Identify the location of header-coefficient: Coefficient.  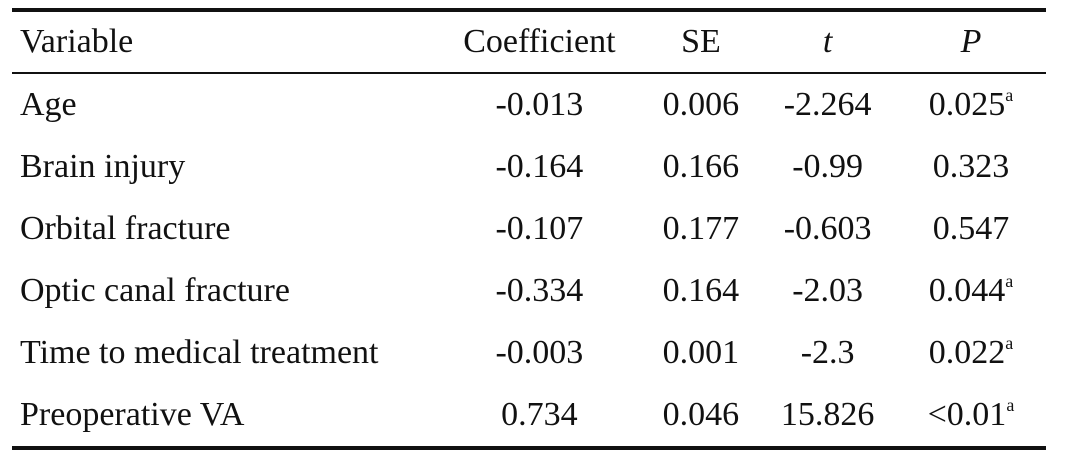
(539, 41).